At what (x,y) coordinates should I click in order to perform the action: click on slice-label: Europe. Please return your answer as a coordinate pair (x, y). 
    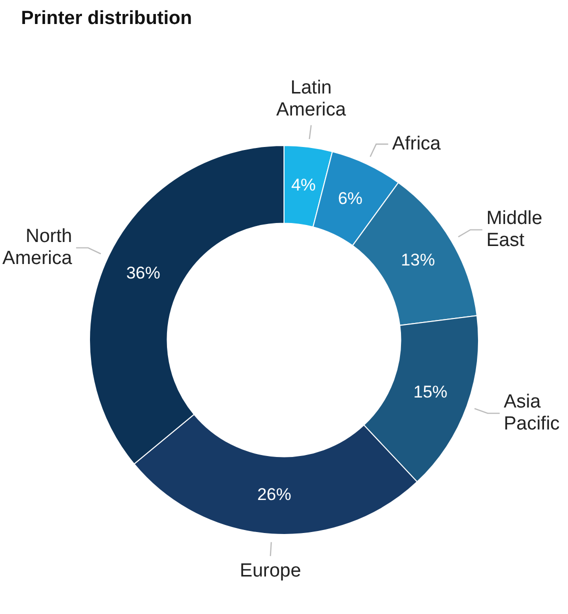
    Looking at the image, I should click on (271, 571).